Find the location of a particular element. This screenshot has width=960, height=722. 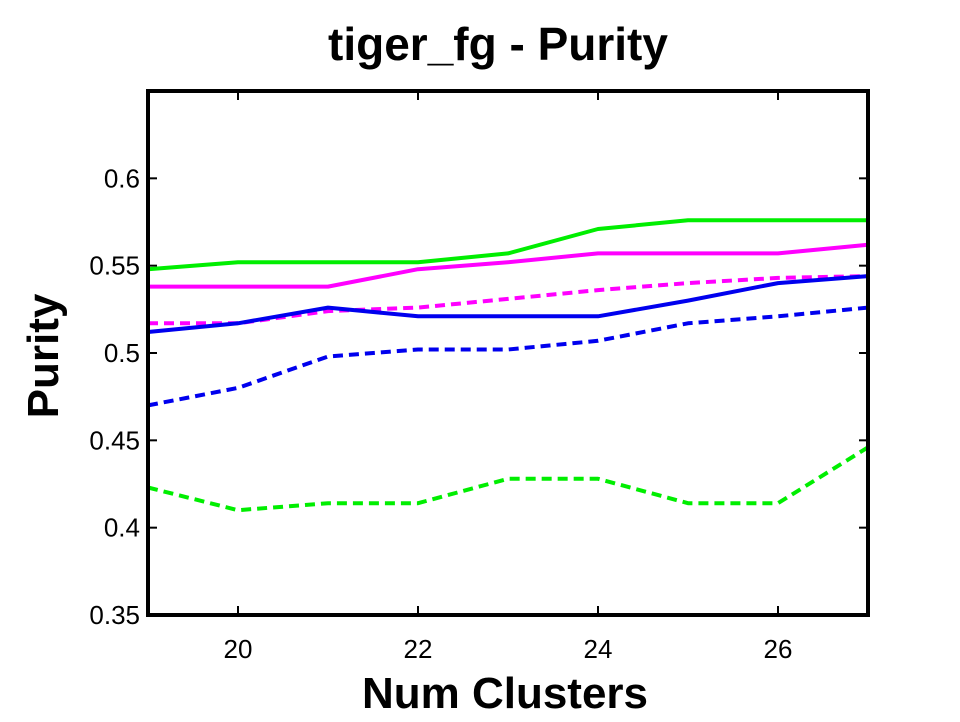

y-tick-label: 0.4 is located at coordinates (122, 528).